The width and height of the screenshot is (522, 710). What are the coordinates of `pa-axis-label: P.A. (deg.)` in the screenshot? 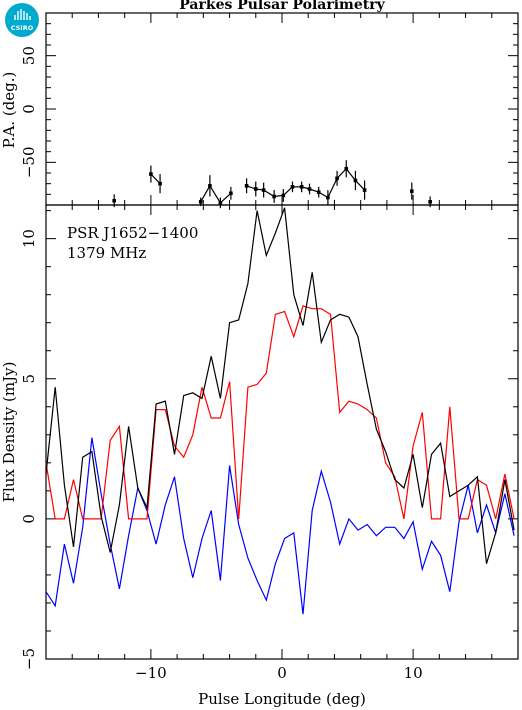 It's located at (9, 110).